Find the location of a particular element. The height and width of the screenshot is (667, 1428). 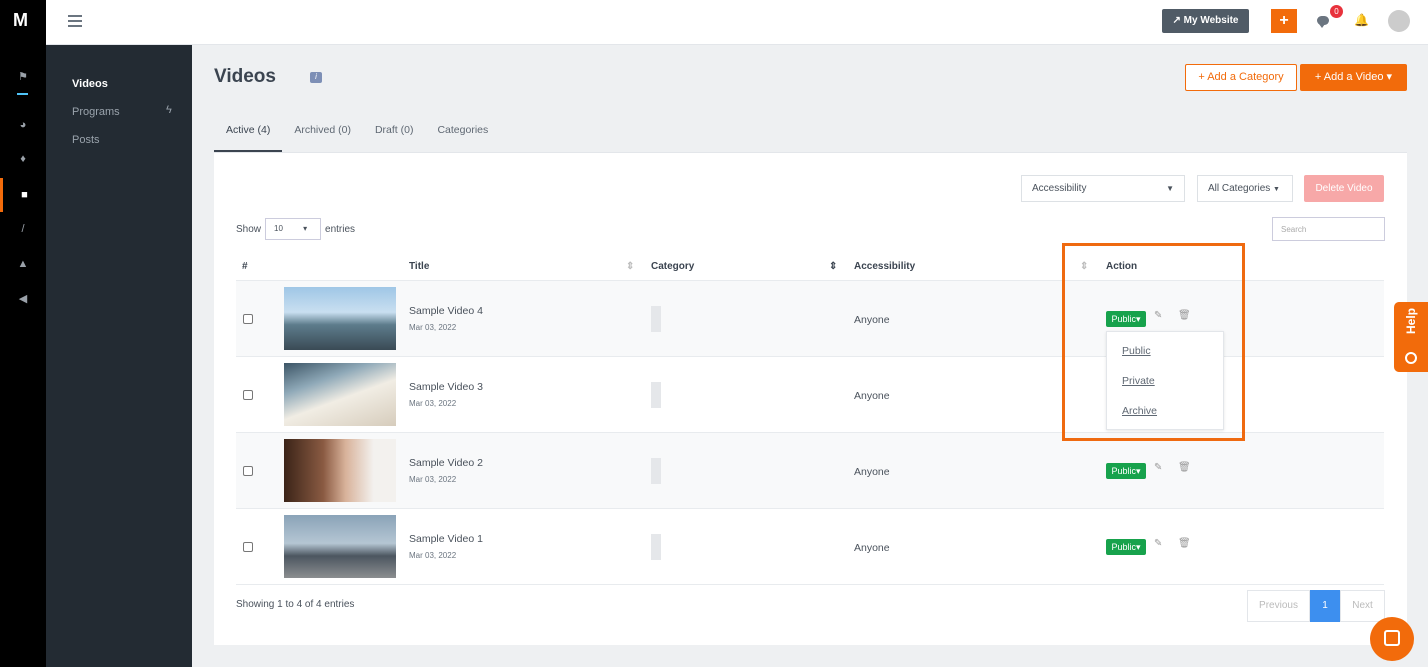

brush-icon: / is located at coordinates (23, 229).